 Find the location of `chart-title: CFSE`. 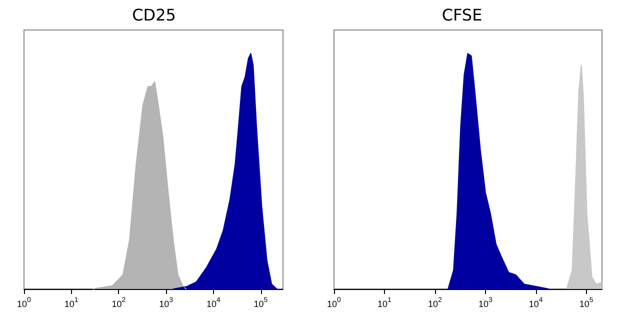

chart-title: CFSE is located at coordinates (462, 15).